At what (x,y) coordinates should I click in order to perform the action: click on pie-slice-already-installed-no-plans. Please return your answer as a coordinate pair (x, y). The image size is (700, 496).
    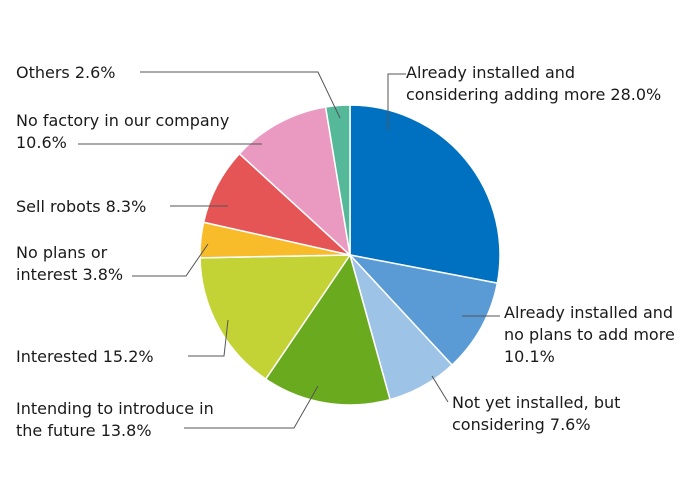
    Looking at the image, I should click on (423, 310).